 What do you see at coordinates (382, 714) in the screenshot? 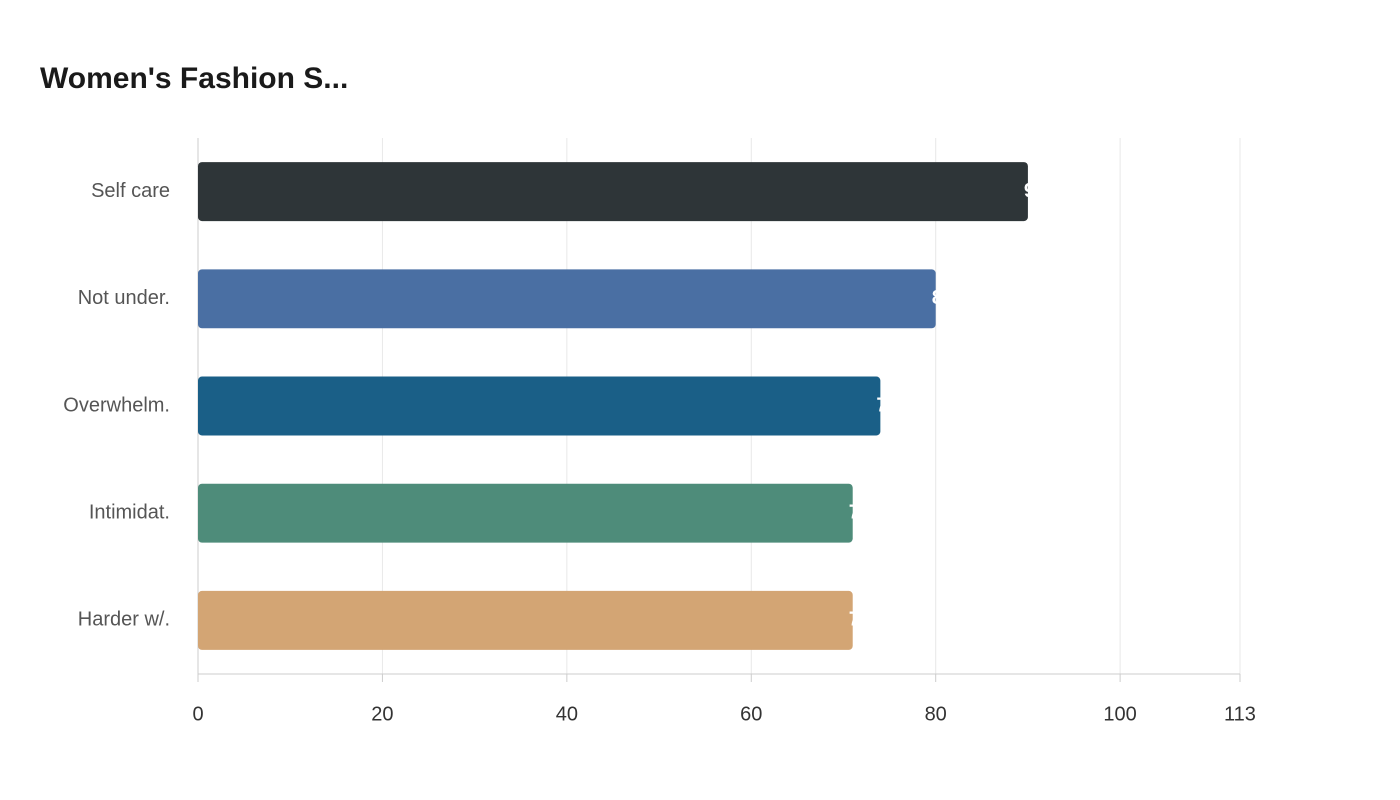
I see `x-tick-label: 20` at bounding box center [382, 714].